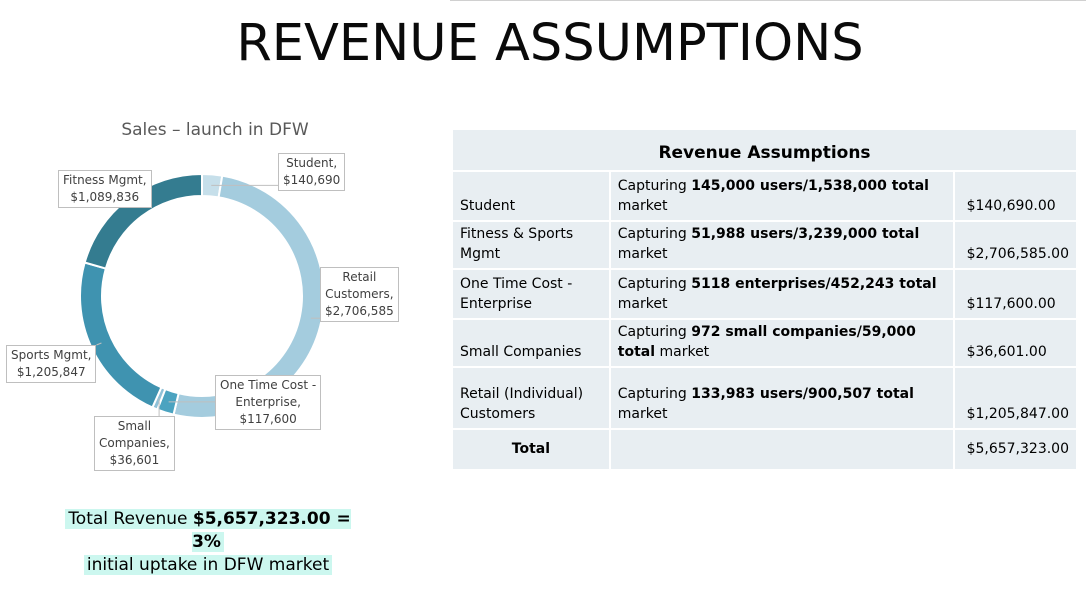 The image size is (1086, 600). Describe the element at coordinates (531, 245) in the screenshot. I see `segment-cell: Fitness & Sports Mgmt` at that location.